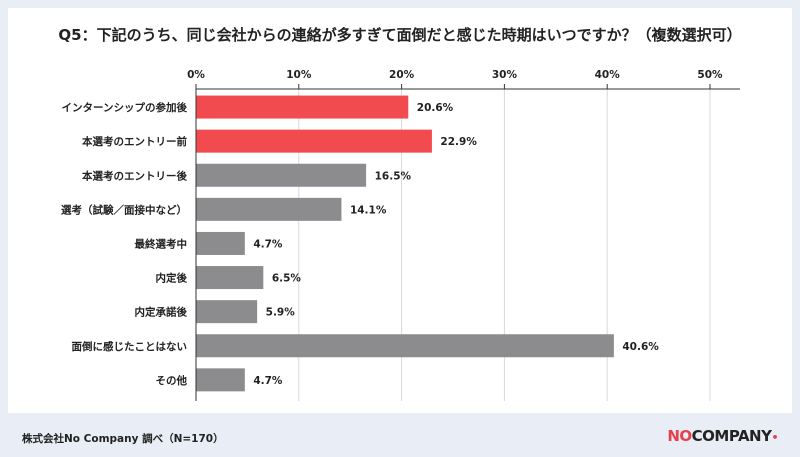  What do you see at coordinates (196, 75) in the screenshot?
I see `x-tick-label: 0%` at bounding box center [196, 75].